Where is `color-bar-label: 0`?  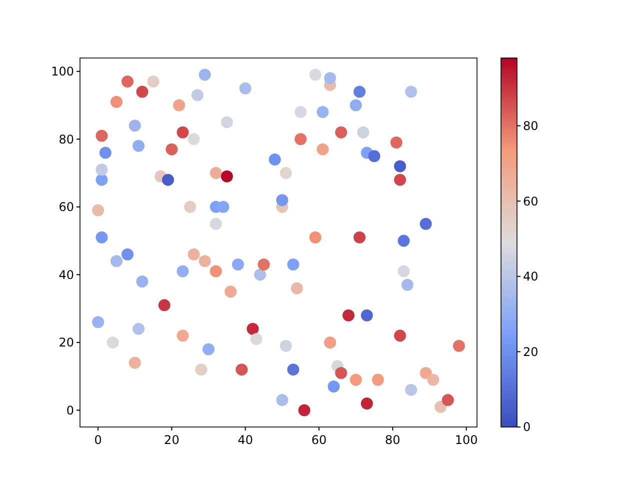
color-bar-label: 0 is located at coordinates (527, 427).